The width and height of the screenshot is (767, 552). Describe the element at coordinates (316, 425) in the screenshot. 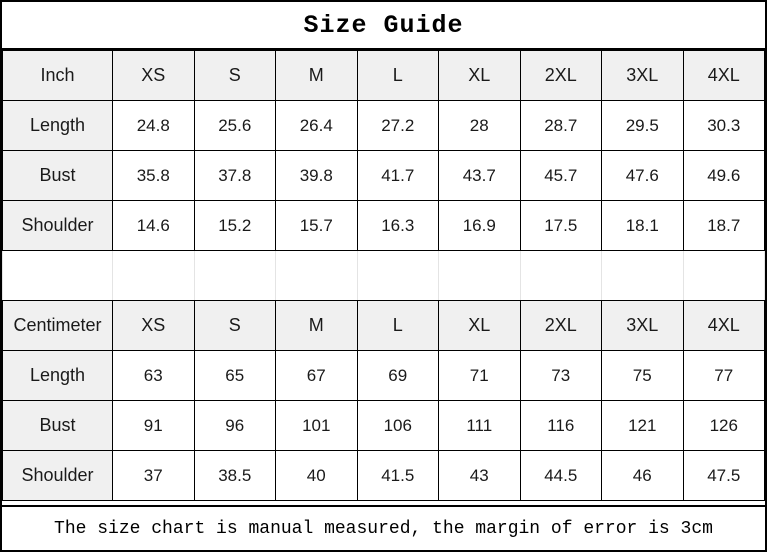

I see `value-cell: 101` at that location.